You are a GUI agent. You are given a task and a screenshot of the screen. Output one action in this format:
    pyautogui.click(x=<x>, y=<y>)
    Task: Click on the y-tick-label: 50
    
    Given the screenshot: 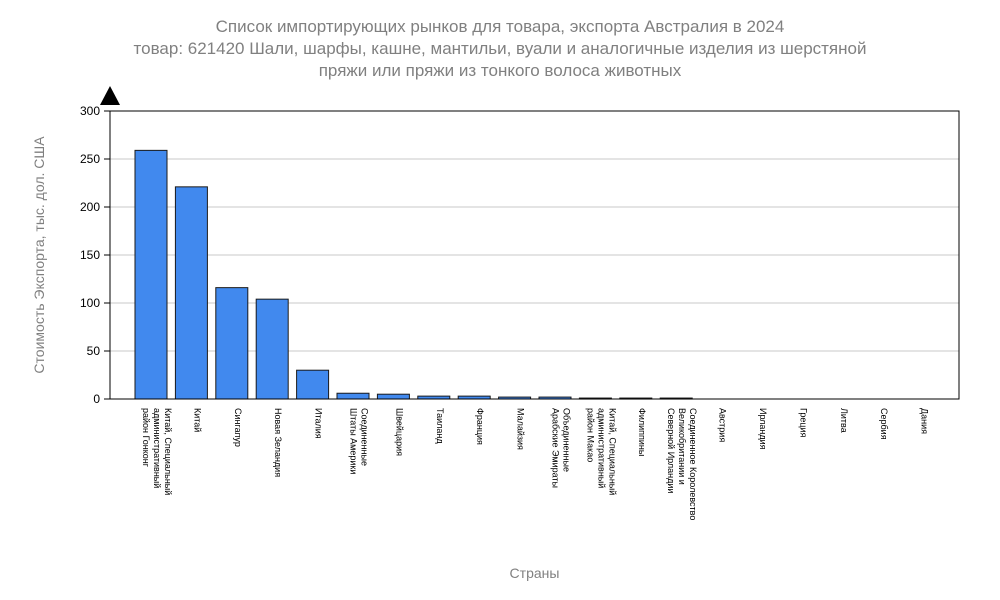 What is the action you would take?
    pyautogui.click(x=94, y=351)
    